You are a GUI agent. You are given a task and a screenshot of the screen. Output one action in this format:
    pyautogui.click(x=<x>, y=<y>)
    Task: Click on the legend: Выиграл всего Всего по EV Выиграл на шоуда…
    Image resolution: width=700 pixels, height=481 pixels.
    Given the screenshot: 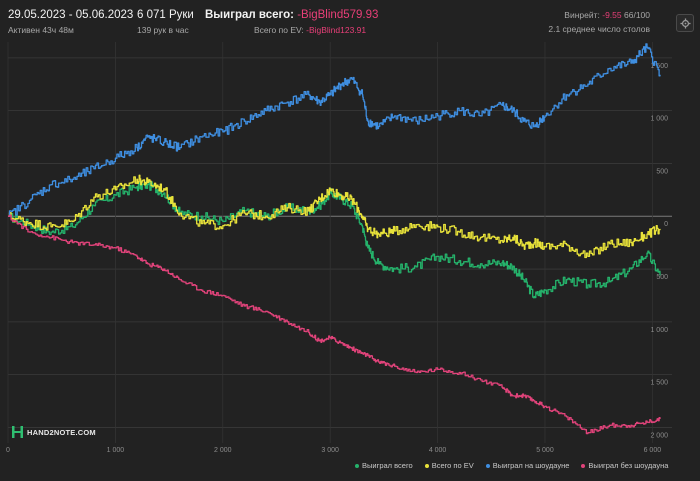 What is the action you would take?
    pyautogui.click(x=511, y=465)
    